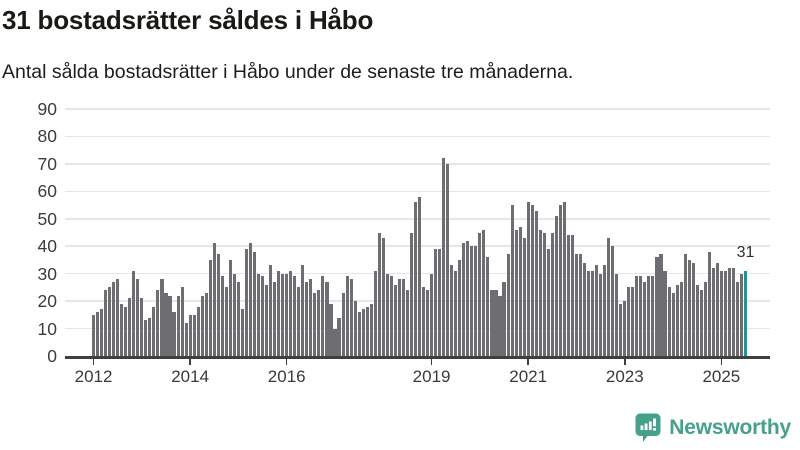  I want to click on last-value-label: 31, so click(745, 252).